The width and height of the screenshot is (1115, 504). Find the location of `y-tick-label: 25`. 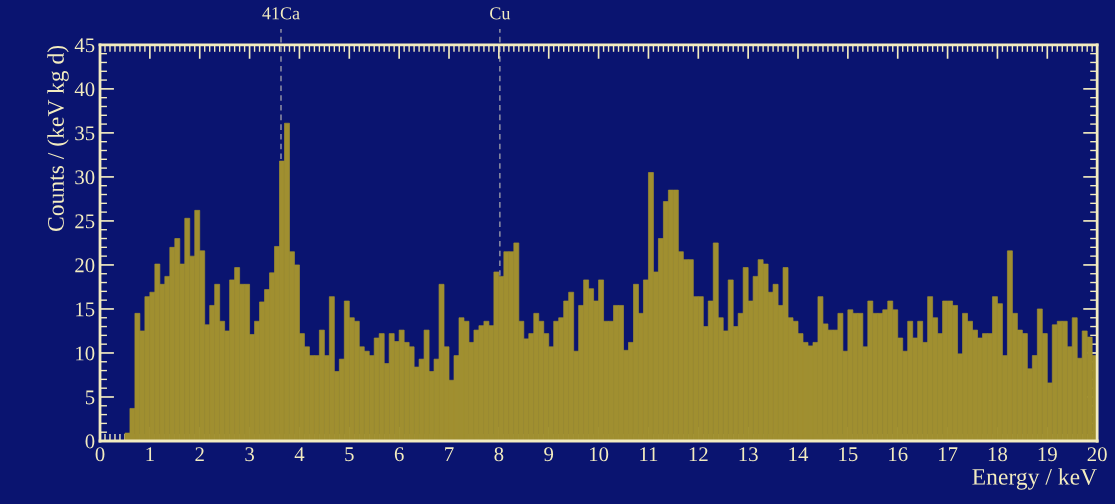

y-tick-label: 25 is located at coordinates (85, 221).